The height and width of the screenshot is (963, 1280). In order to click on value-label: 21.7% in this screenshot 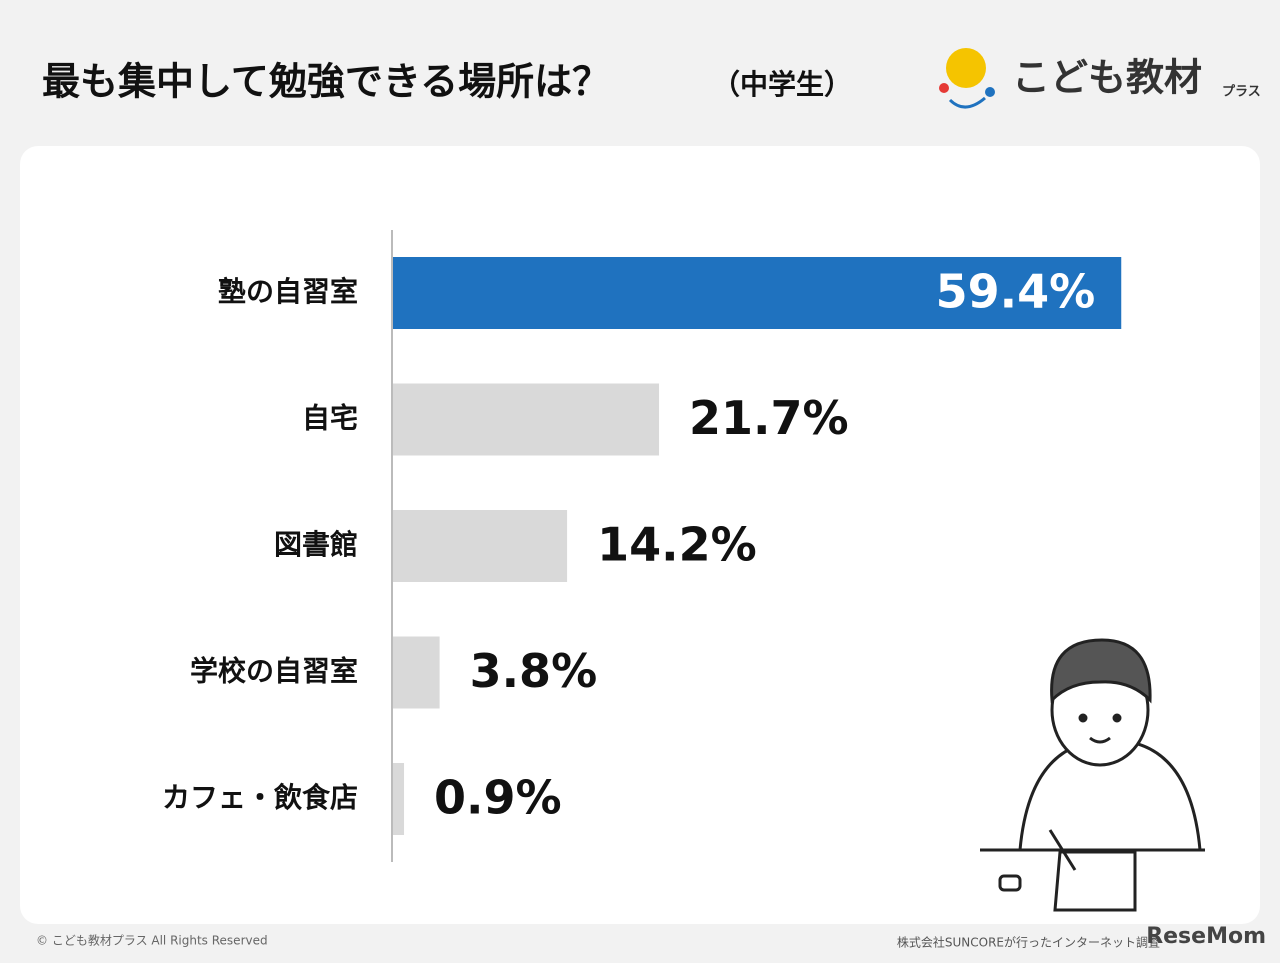, I will do `click(769, 418)`.